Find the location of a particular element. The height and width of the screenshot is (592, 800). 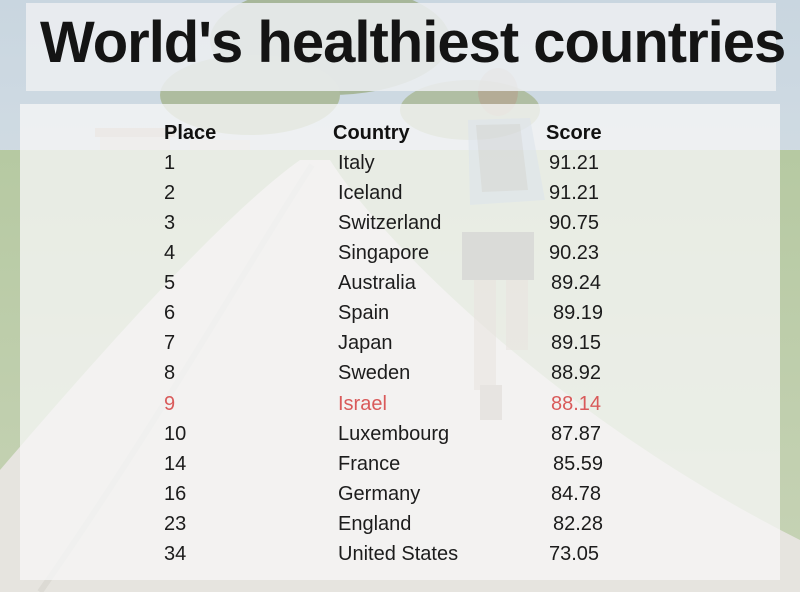

place-cell: 16 is located at coordinates (175, 494).